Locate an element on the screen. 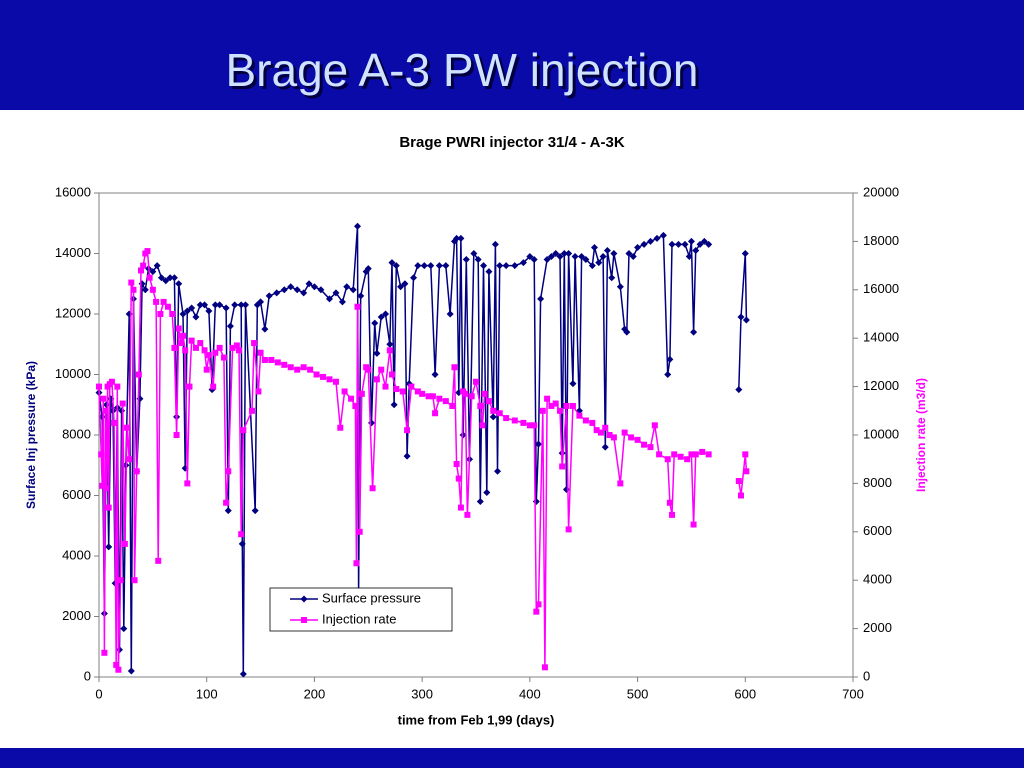 This screenshot has height=768, width=1024. legend-marker is located at coordinates (304, 620).